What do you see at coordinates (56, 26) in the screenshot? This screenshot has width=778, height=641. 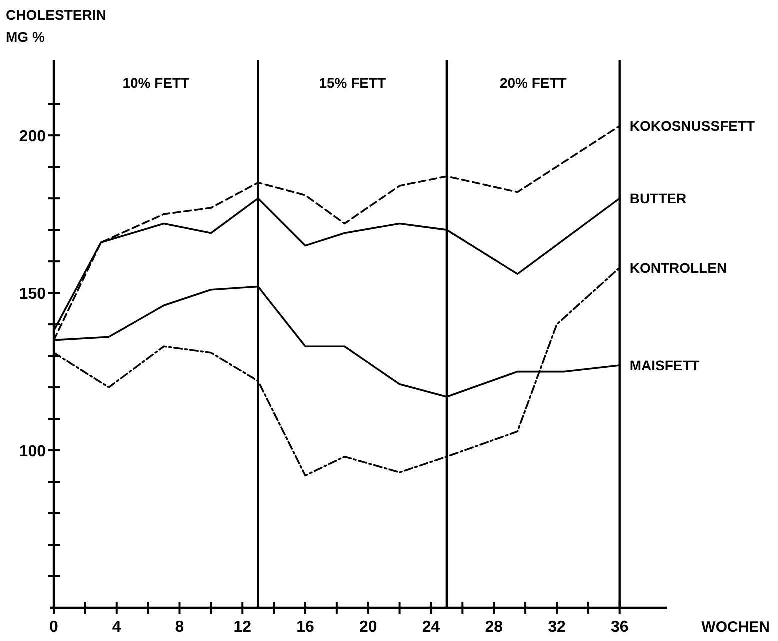 I see `y-axis-title: CHOLESTERIN MG %` at bounding box center [56, 26].